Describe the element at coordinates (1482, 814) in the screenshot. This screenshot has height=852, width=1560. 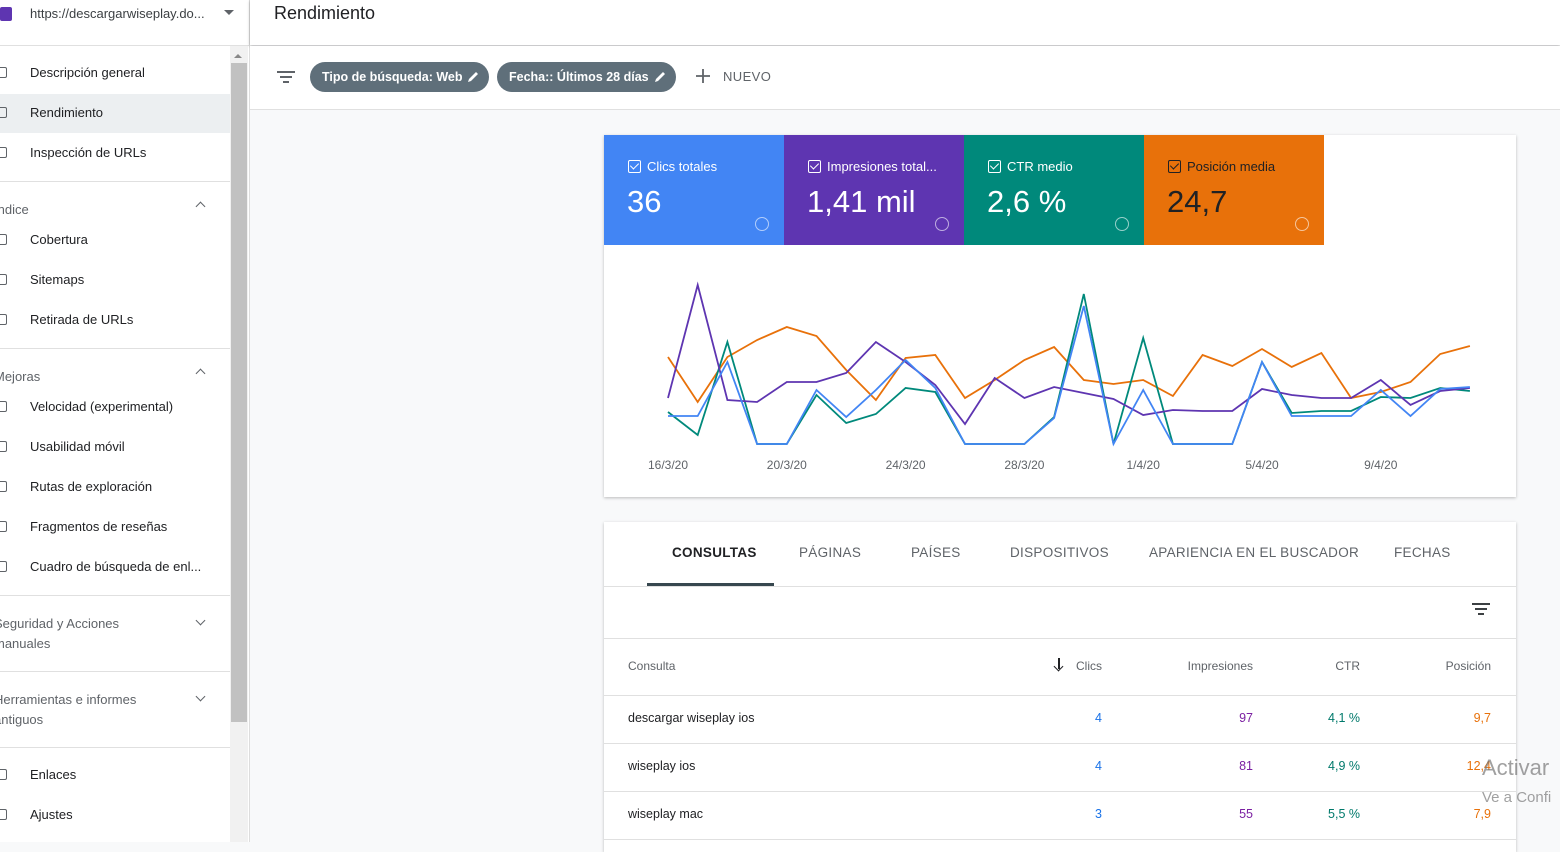
I see `table-cell: 7,9` at that location.